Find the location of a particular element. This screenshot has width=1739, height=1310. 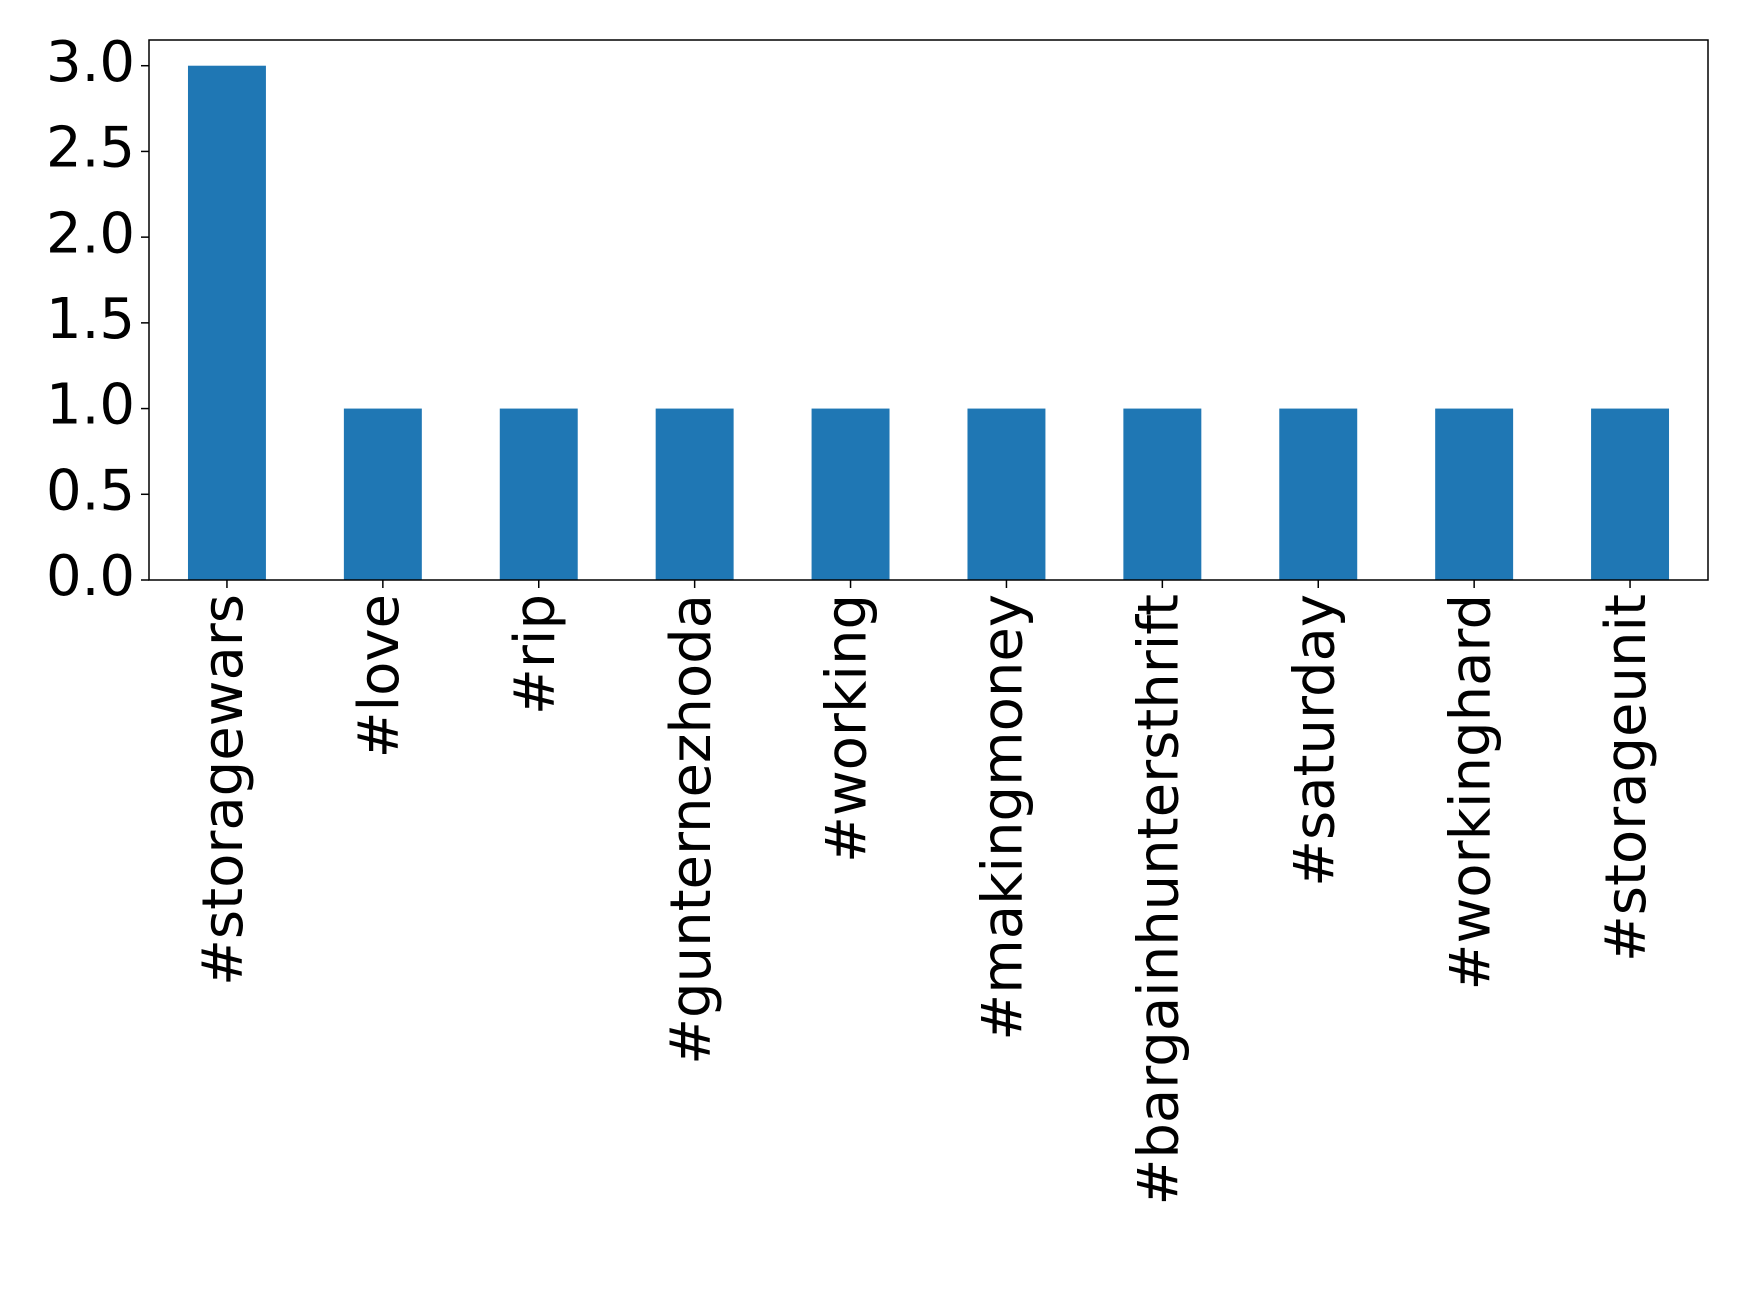

y-tick-label: 1.0 is located at coordinates (90, 405).